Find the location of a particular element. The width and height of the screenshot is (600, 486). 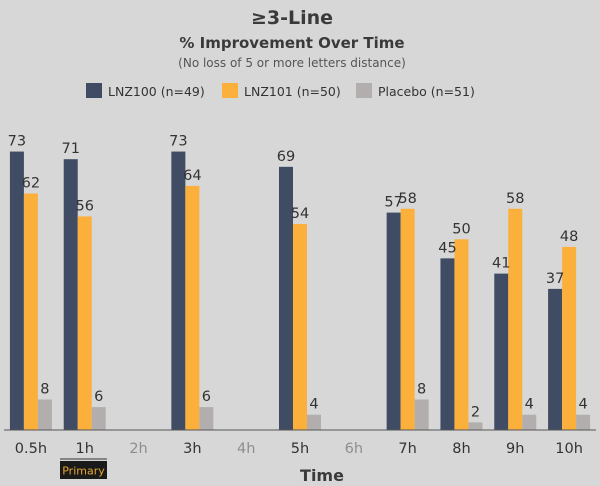

x-tick-label: 9h is located at coordinates (515, 449).